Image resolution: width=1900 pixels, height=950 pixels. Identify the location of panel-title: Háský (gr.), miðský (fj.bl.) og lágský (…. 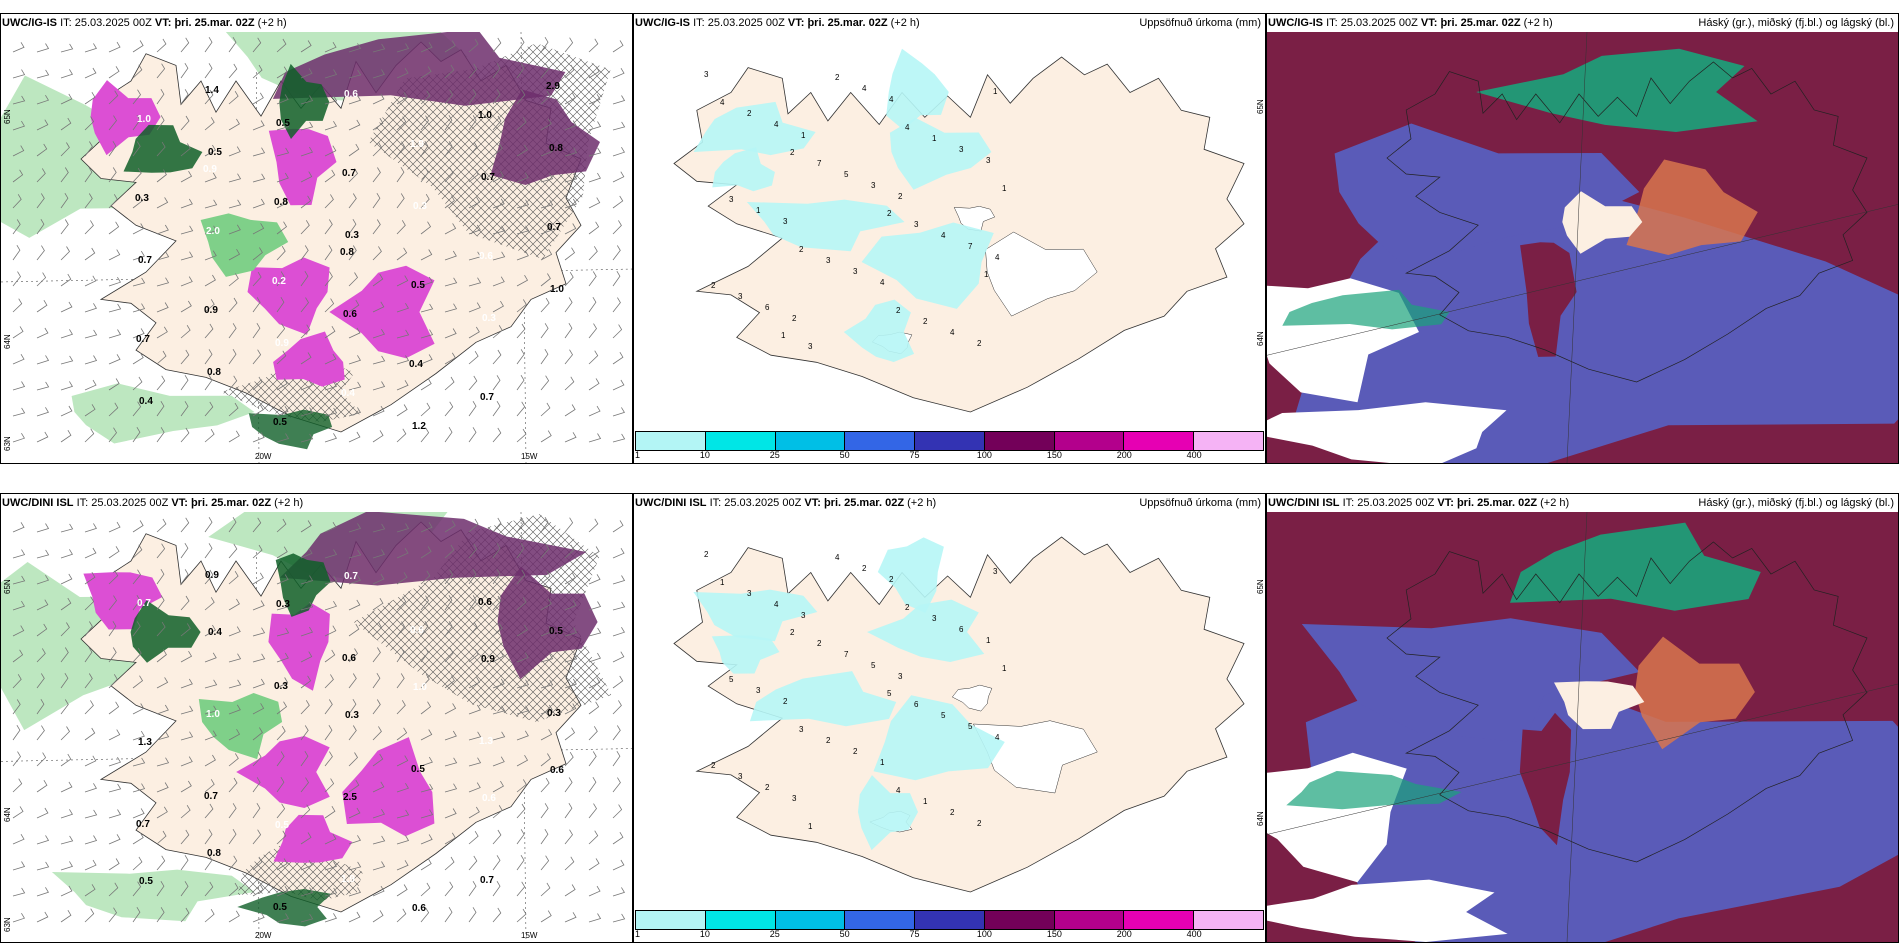
(1796, 23).